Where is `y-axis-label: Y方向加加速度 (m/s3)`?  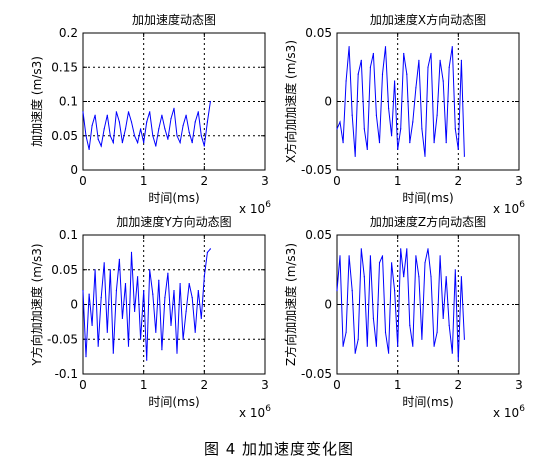 y-axis-label: Y方向加加速度 (m/s3) is located at coordinates (36, 304).